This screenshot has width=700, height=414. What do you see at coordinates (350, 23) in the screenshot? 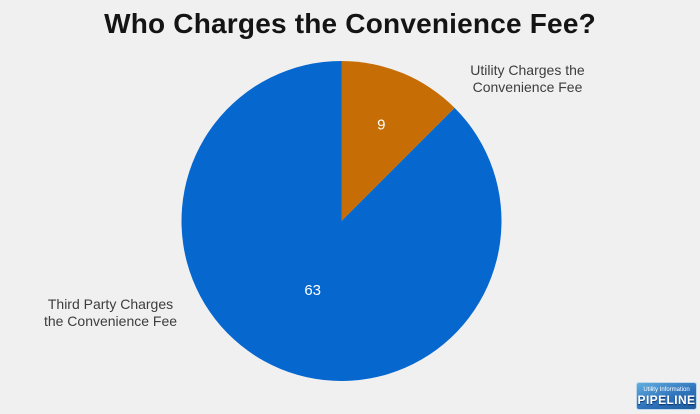
I see `chart-title: Who Charges the Convenience Fee?` at bounding box center [350, 23].